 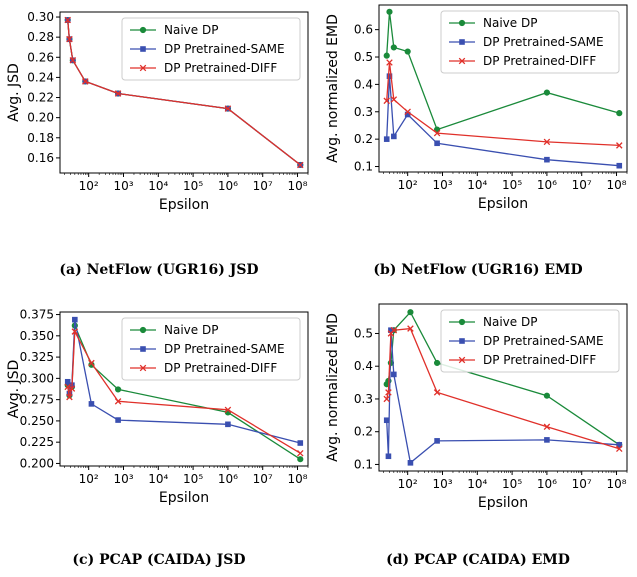 What do you see at coordinates (363, 167) in the screenshot?
I see `y-tick-label: 0.1` at bounding box center [363, 167].